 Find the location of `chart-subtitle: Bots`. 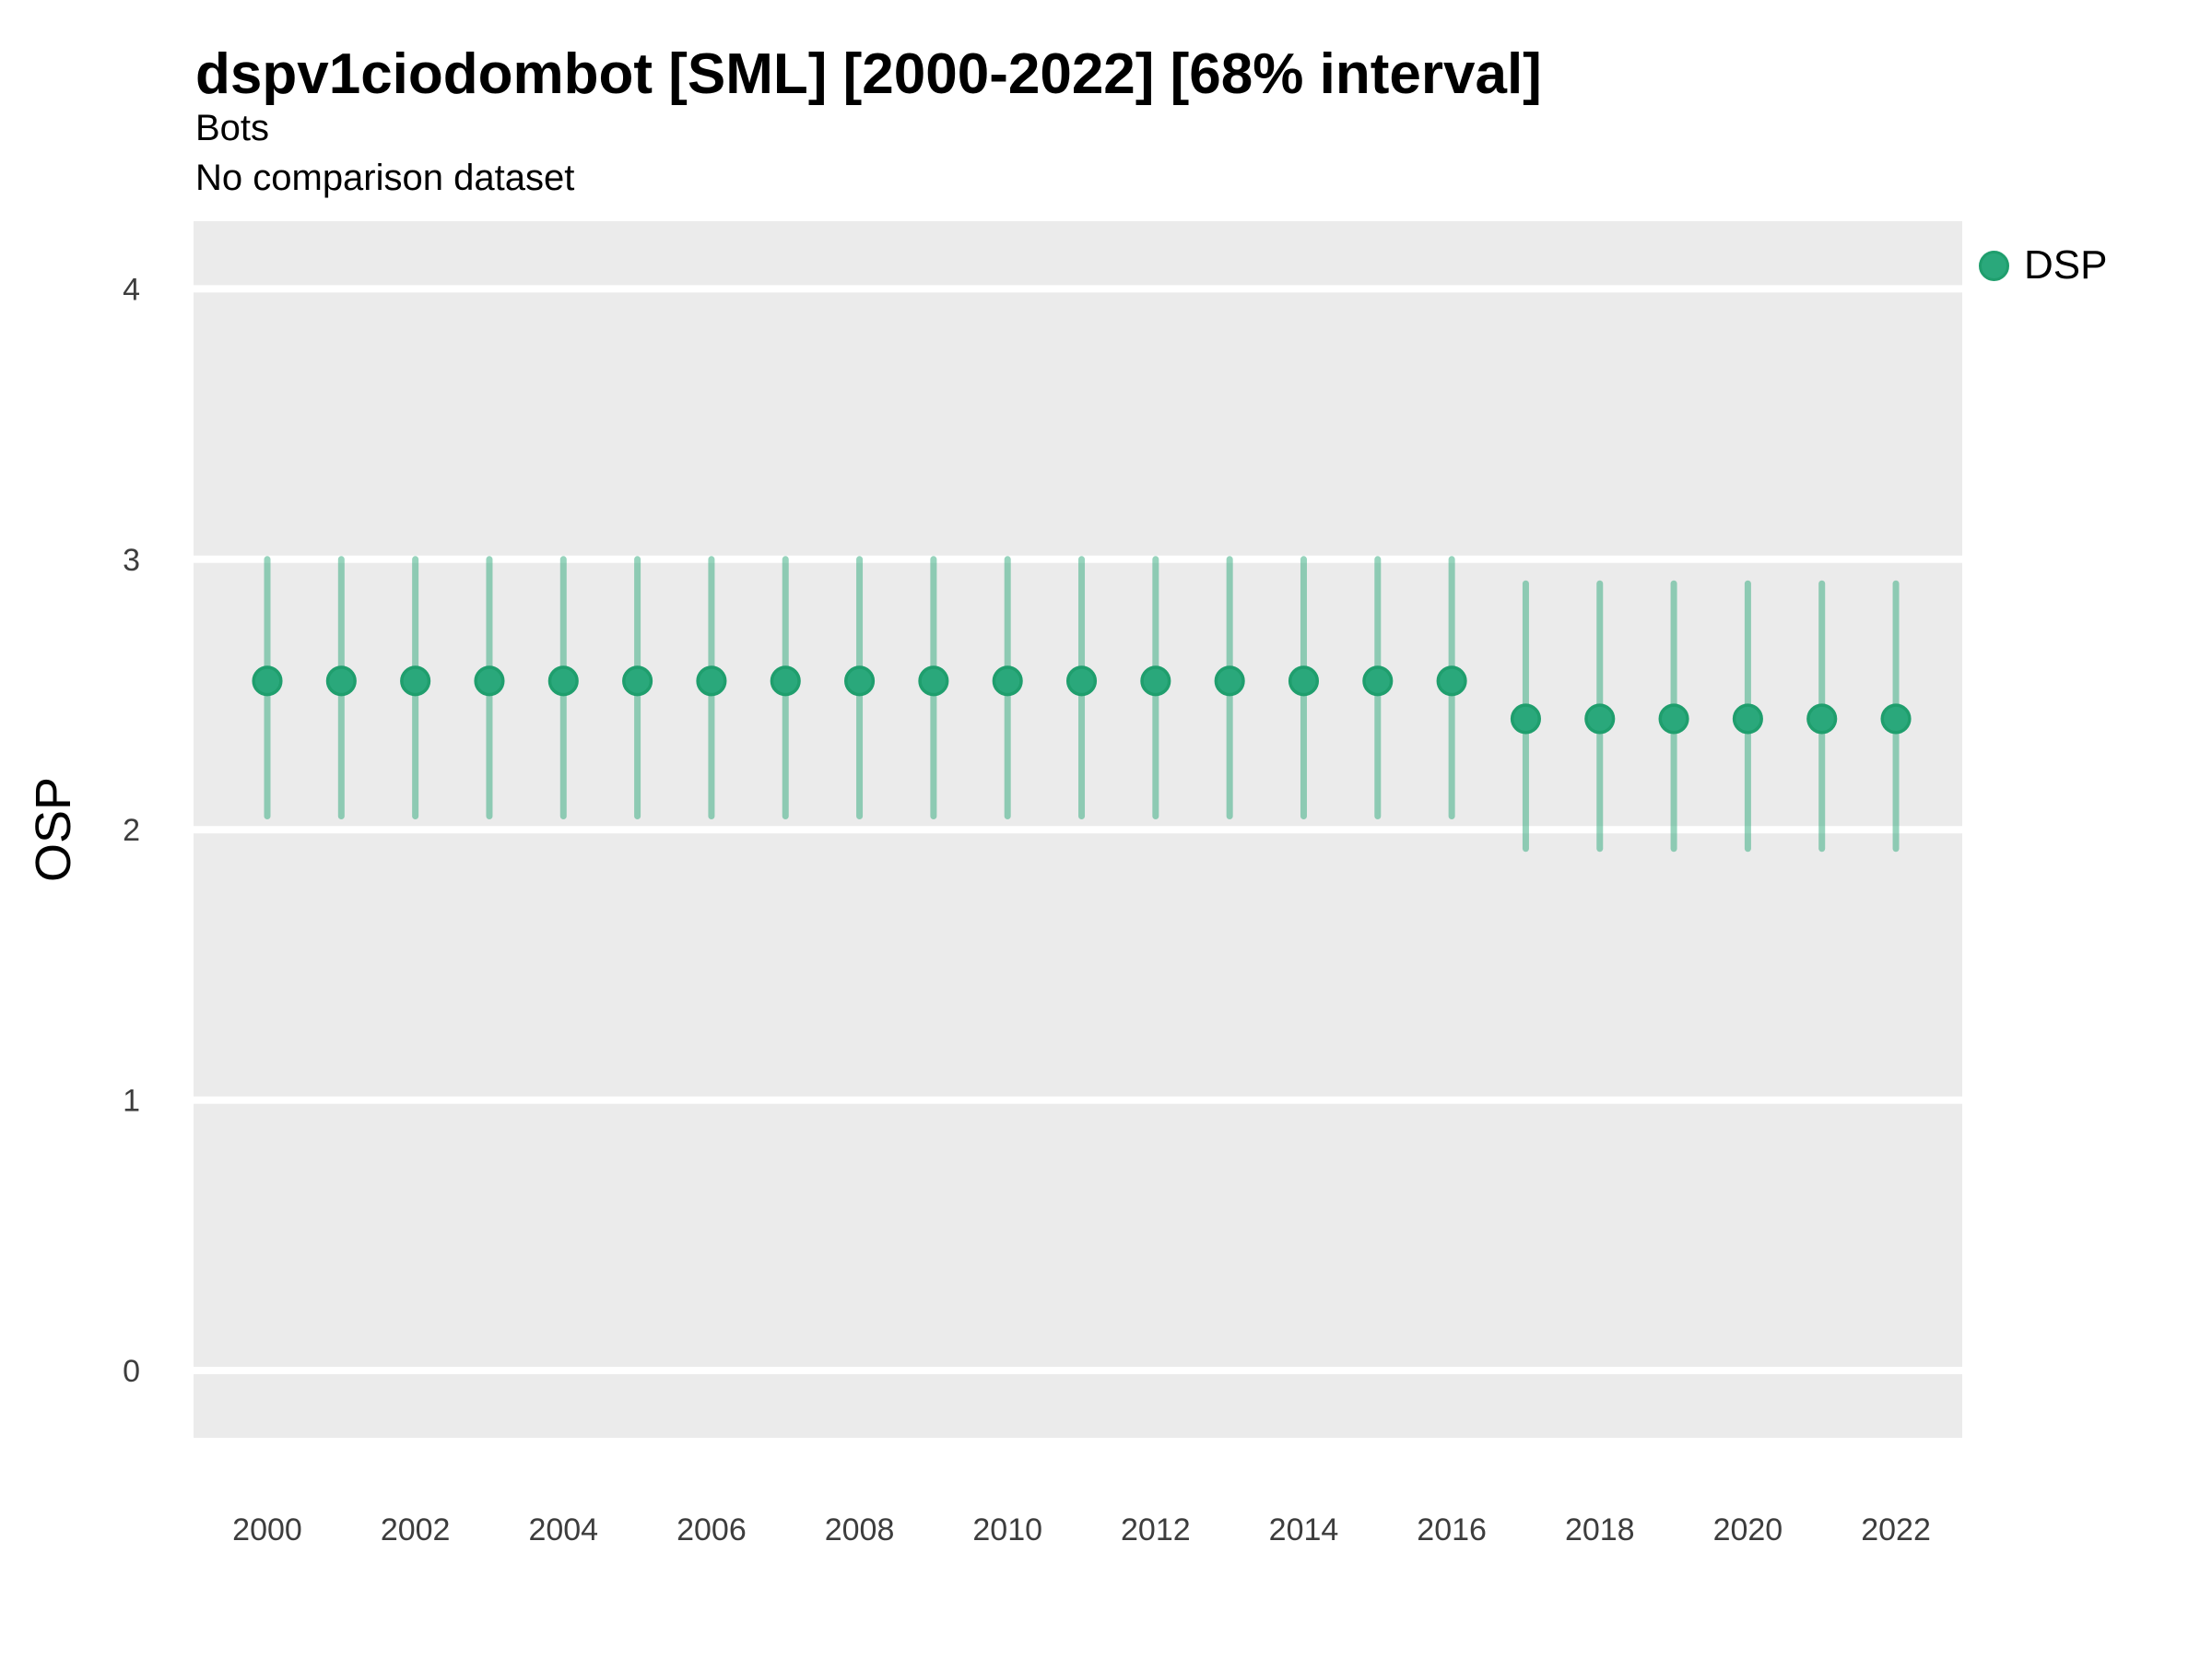

chart-subtitle: Bots is located at coordinates (232, 128).